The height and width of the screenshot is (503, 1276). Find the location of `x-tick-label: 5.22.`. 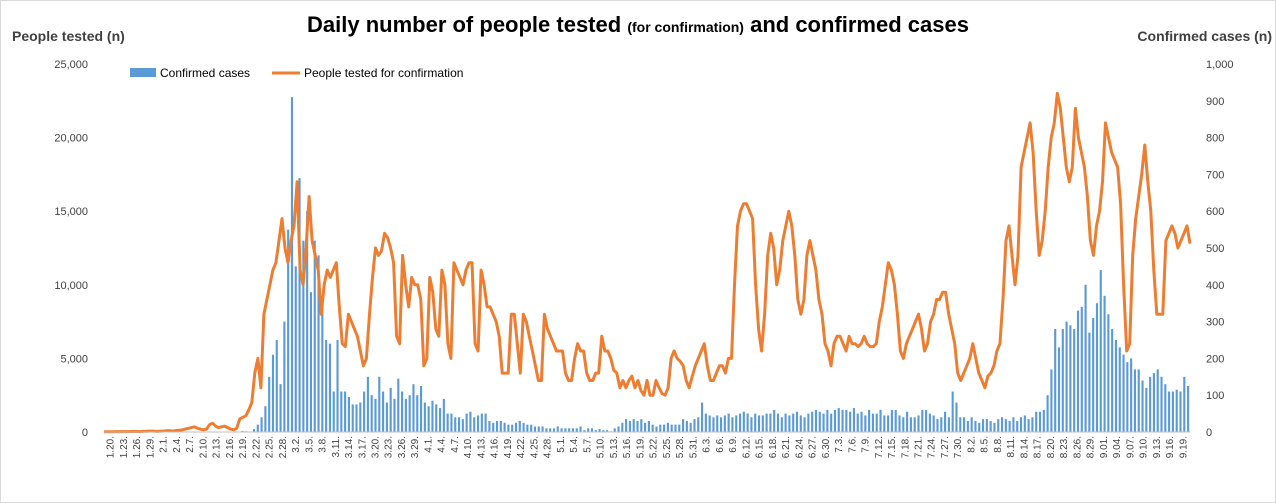

x-tick-label: 5.22. is located at coordinates (654, 447).